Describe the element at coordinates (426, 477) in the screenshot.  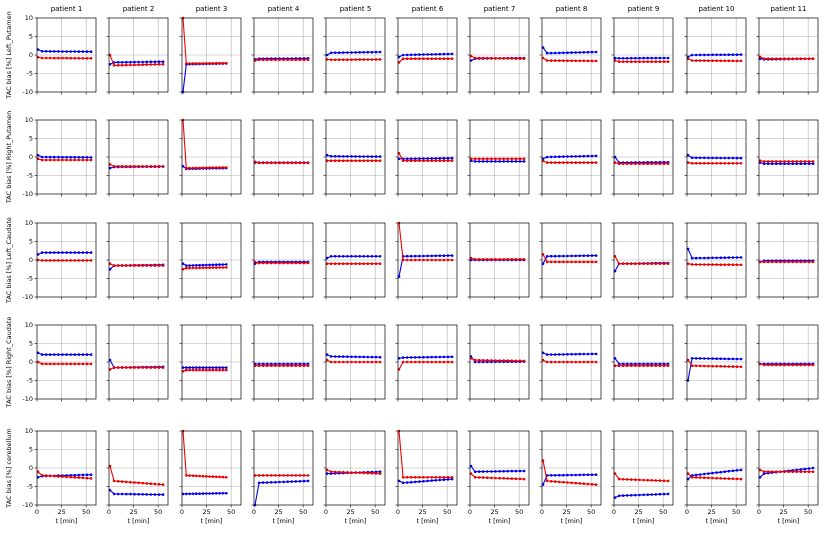
I see `panel-5-6: 0 25 50 t [min]` at that location.